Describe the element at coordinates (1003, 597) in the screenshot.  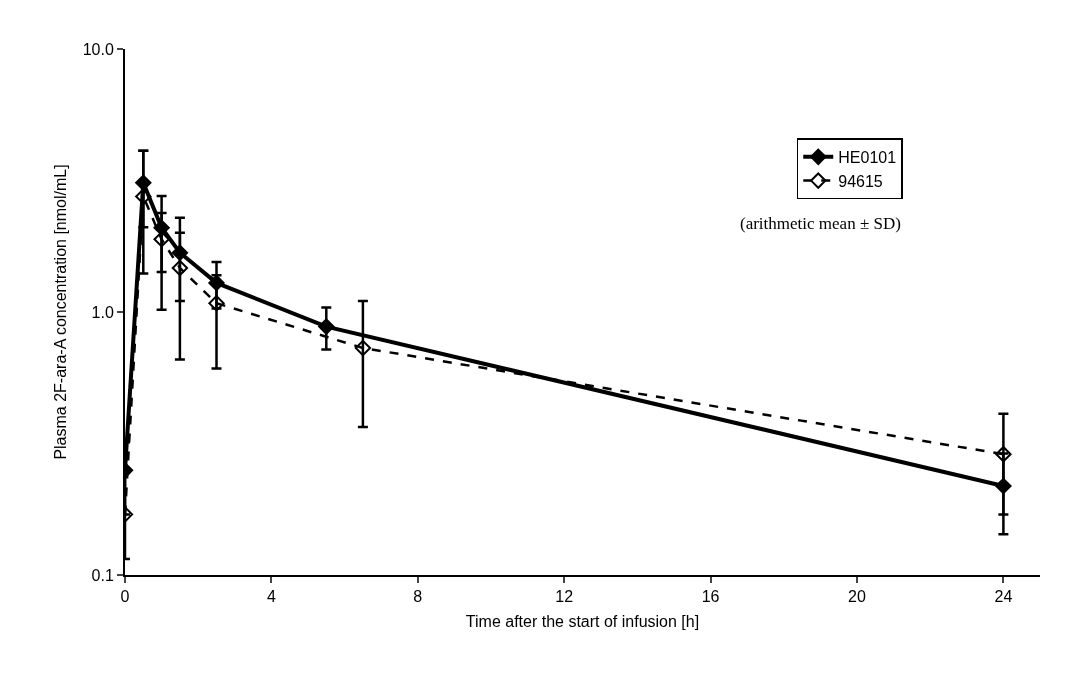
I see `x-tick-label: 24` at that location.